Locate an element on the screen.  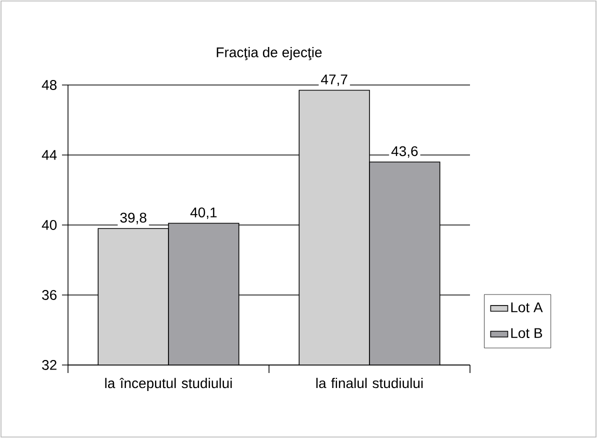
x-tick-label: la finalul studiului is located at coordinates (369, 383).